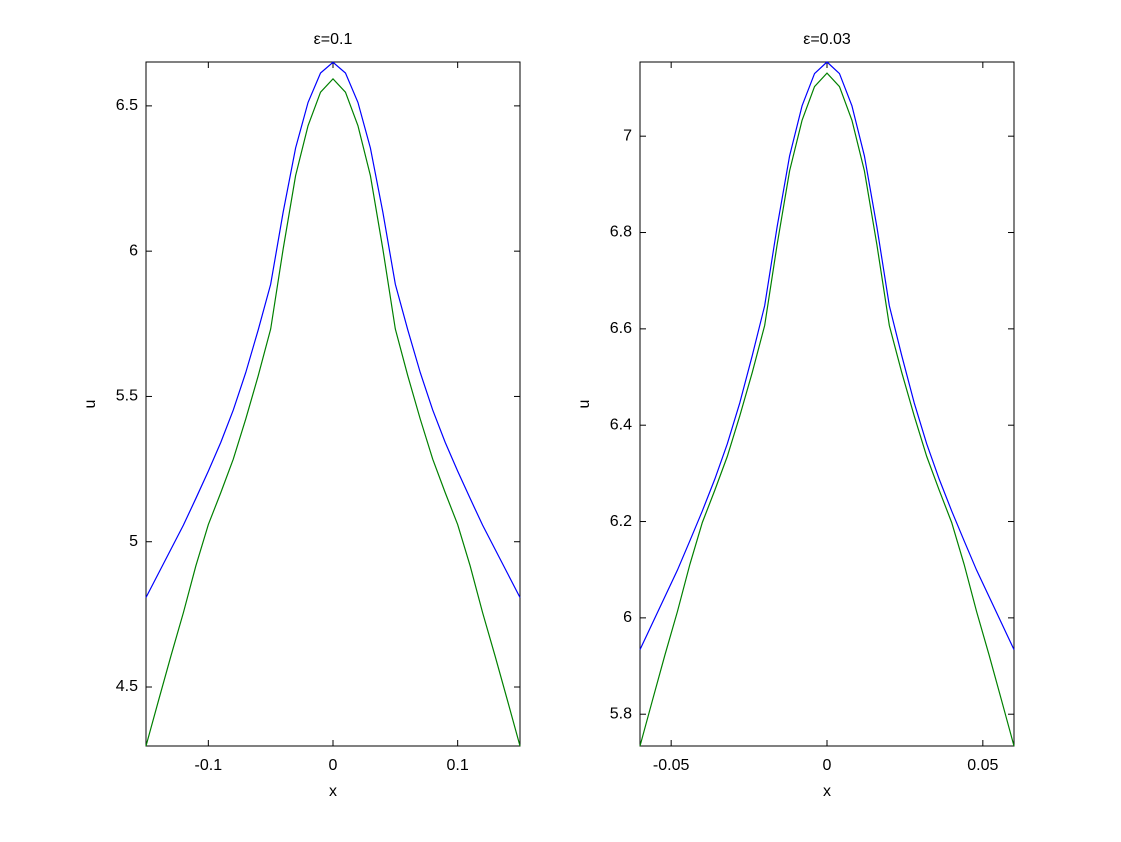 The width and height of the screenshot is (1121, 842). I want to click on y-tick-label: 6.5, so click(127, 105).